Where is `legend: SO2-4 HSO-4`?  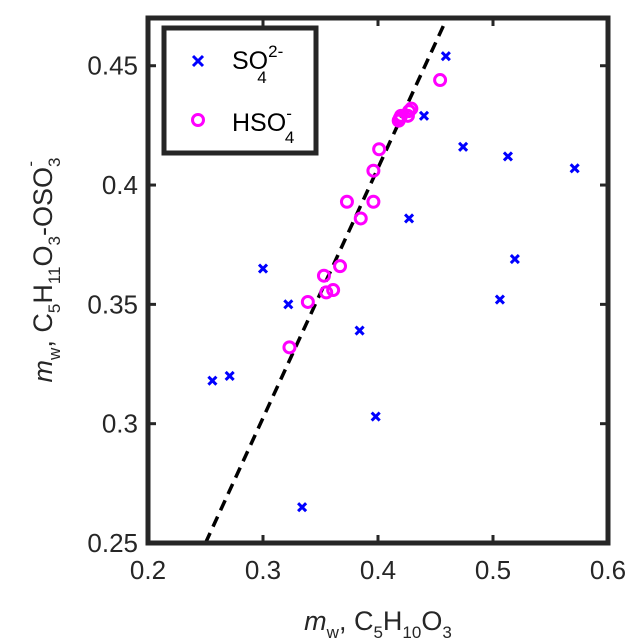 legend: SO2-4 HSO-4 is located at coordinates (240, 90).